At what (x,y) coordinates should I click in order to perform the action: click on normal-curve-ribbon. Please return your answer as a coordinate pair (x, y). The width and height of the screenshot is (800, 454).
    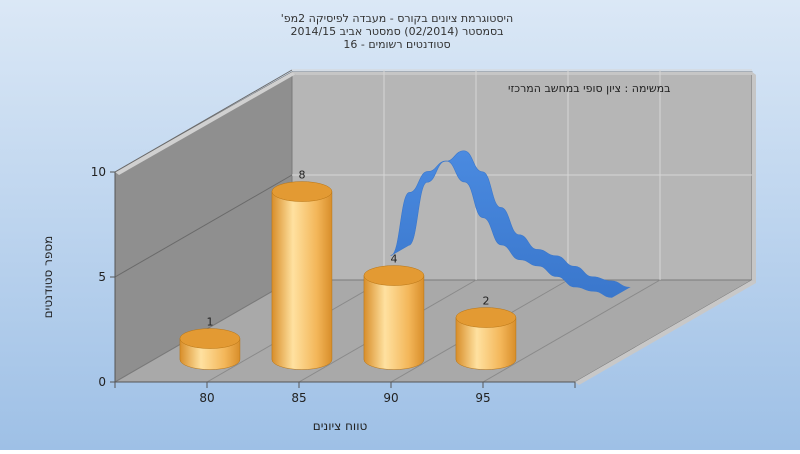
    Looking at the image, I should click on (510, 224).